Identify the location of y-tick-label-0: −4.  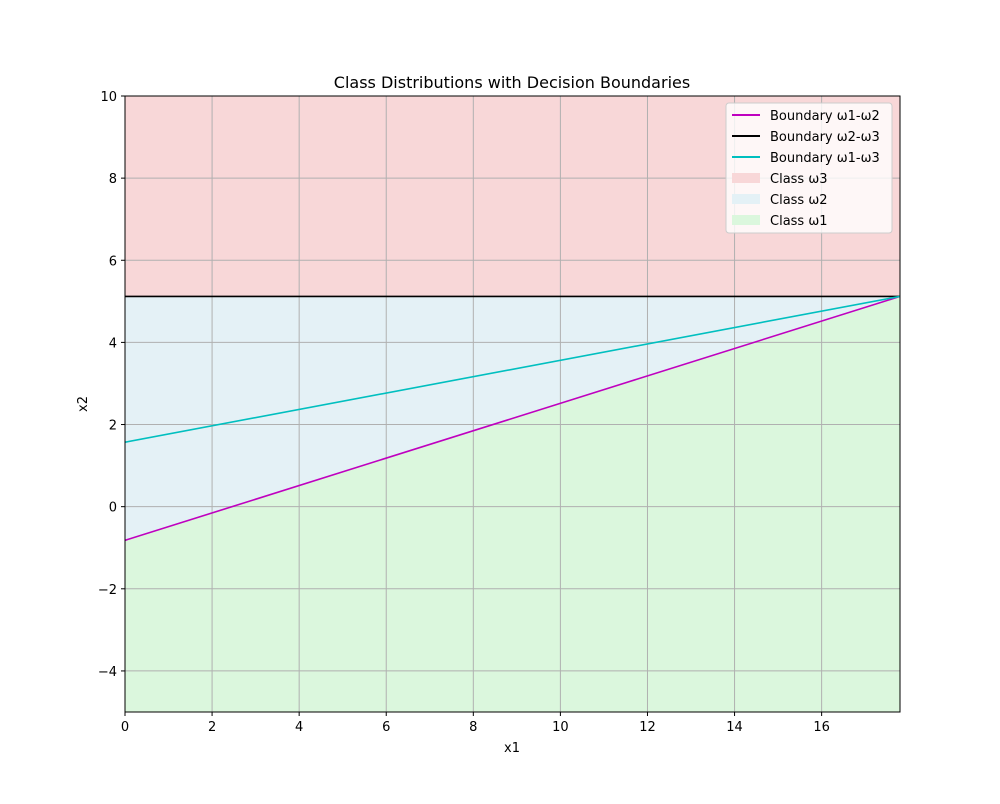
(107, 672).